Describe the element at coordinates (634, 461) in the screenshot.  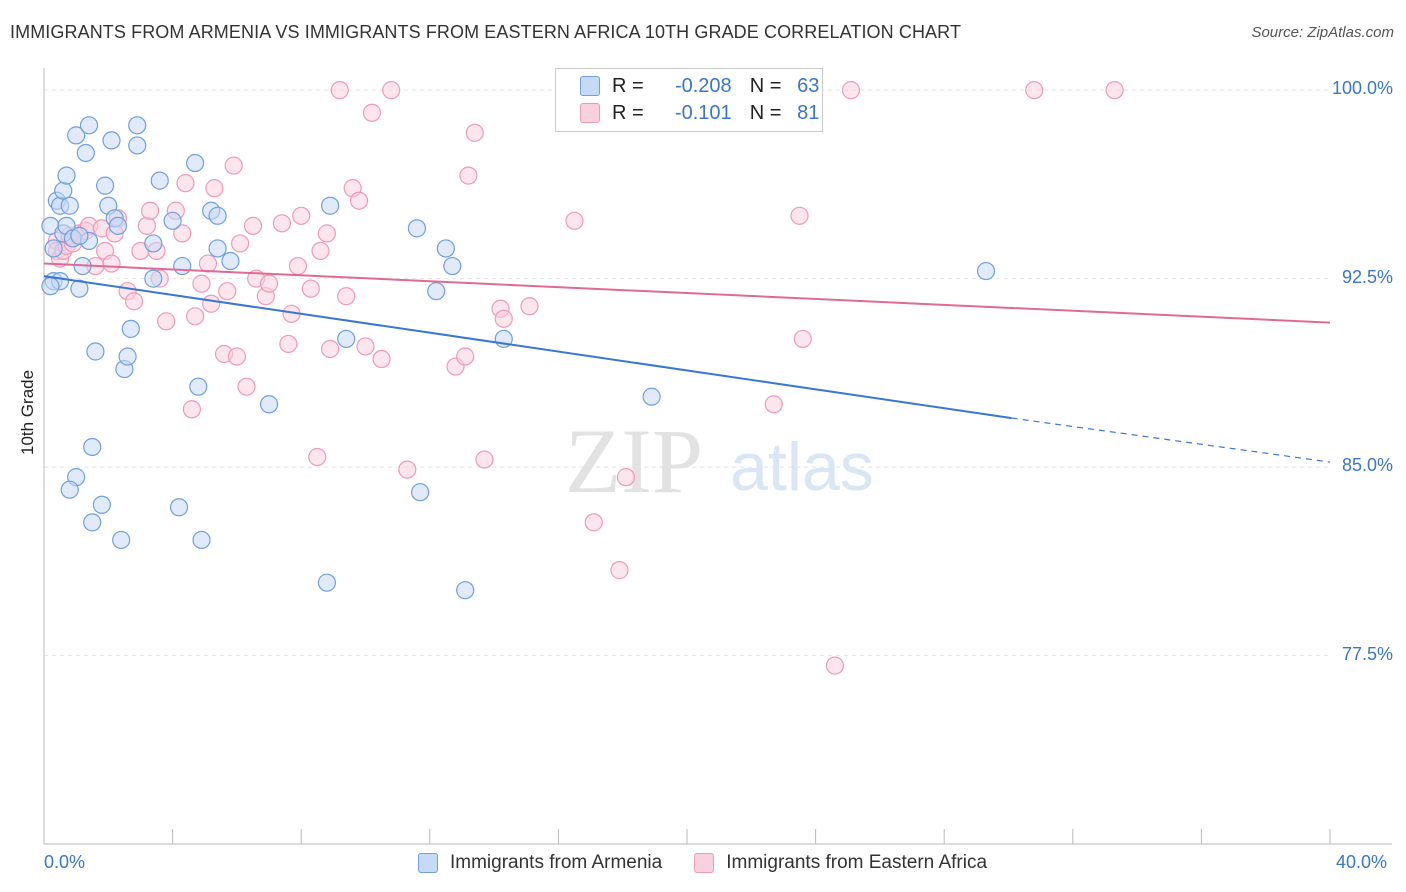
I see `watermark-zip: ZIP` at that location.